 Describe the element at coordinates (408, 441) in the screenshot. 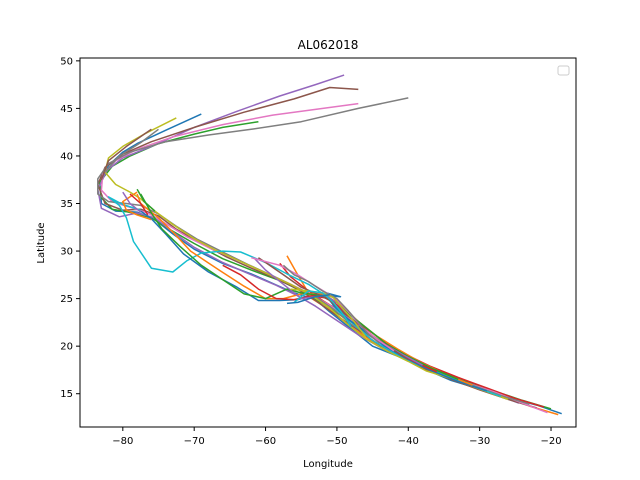

I see `x-tick-label: −40` at that location.